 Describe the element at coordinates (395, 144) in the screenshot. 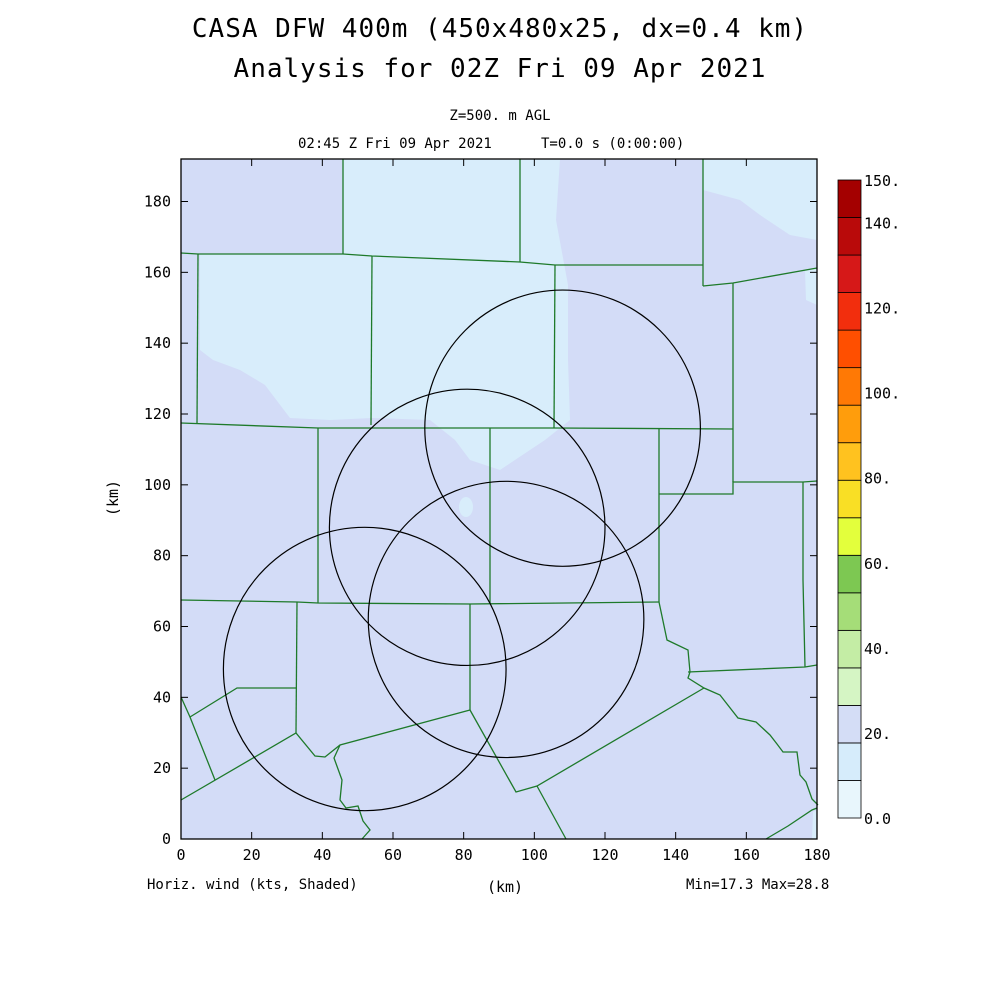

I see `valid-time-label: 02:45 Z Fri 09 Apr 2021` at that location.